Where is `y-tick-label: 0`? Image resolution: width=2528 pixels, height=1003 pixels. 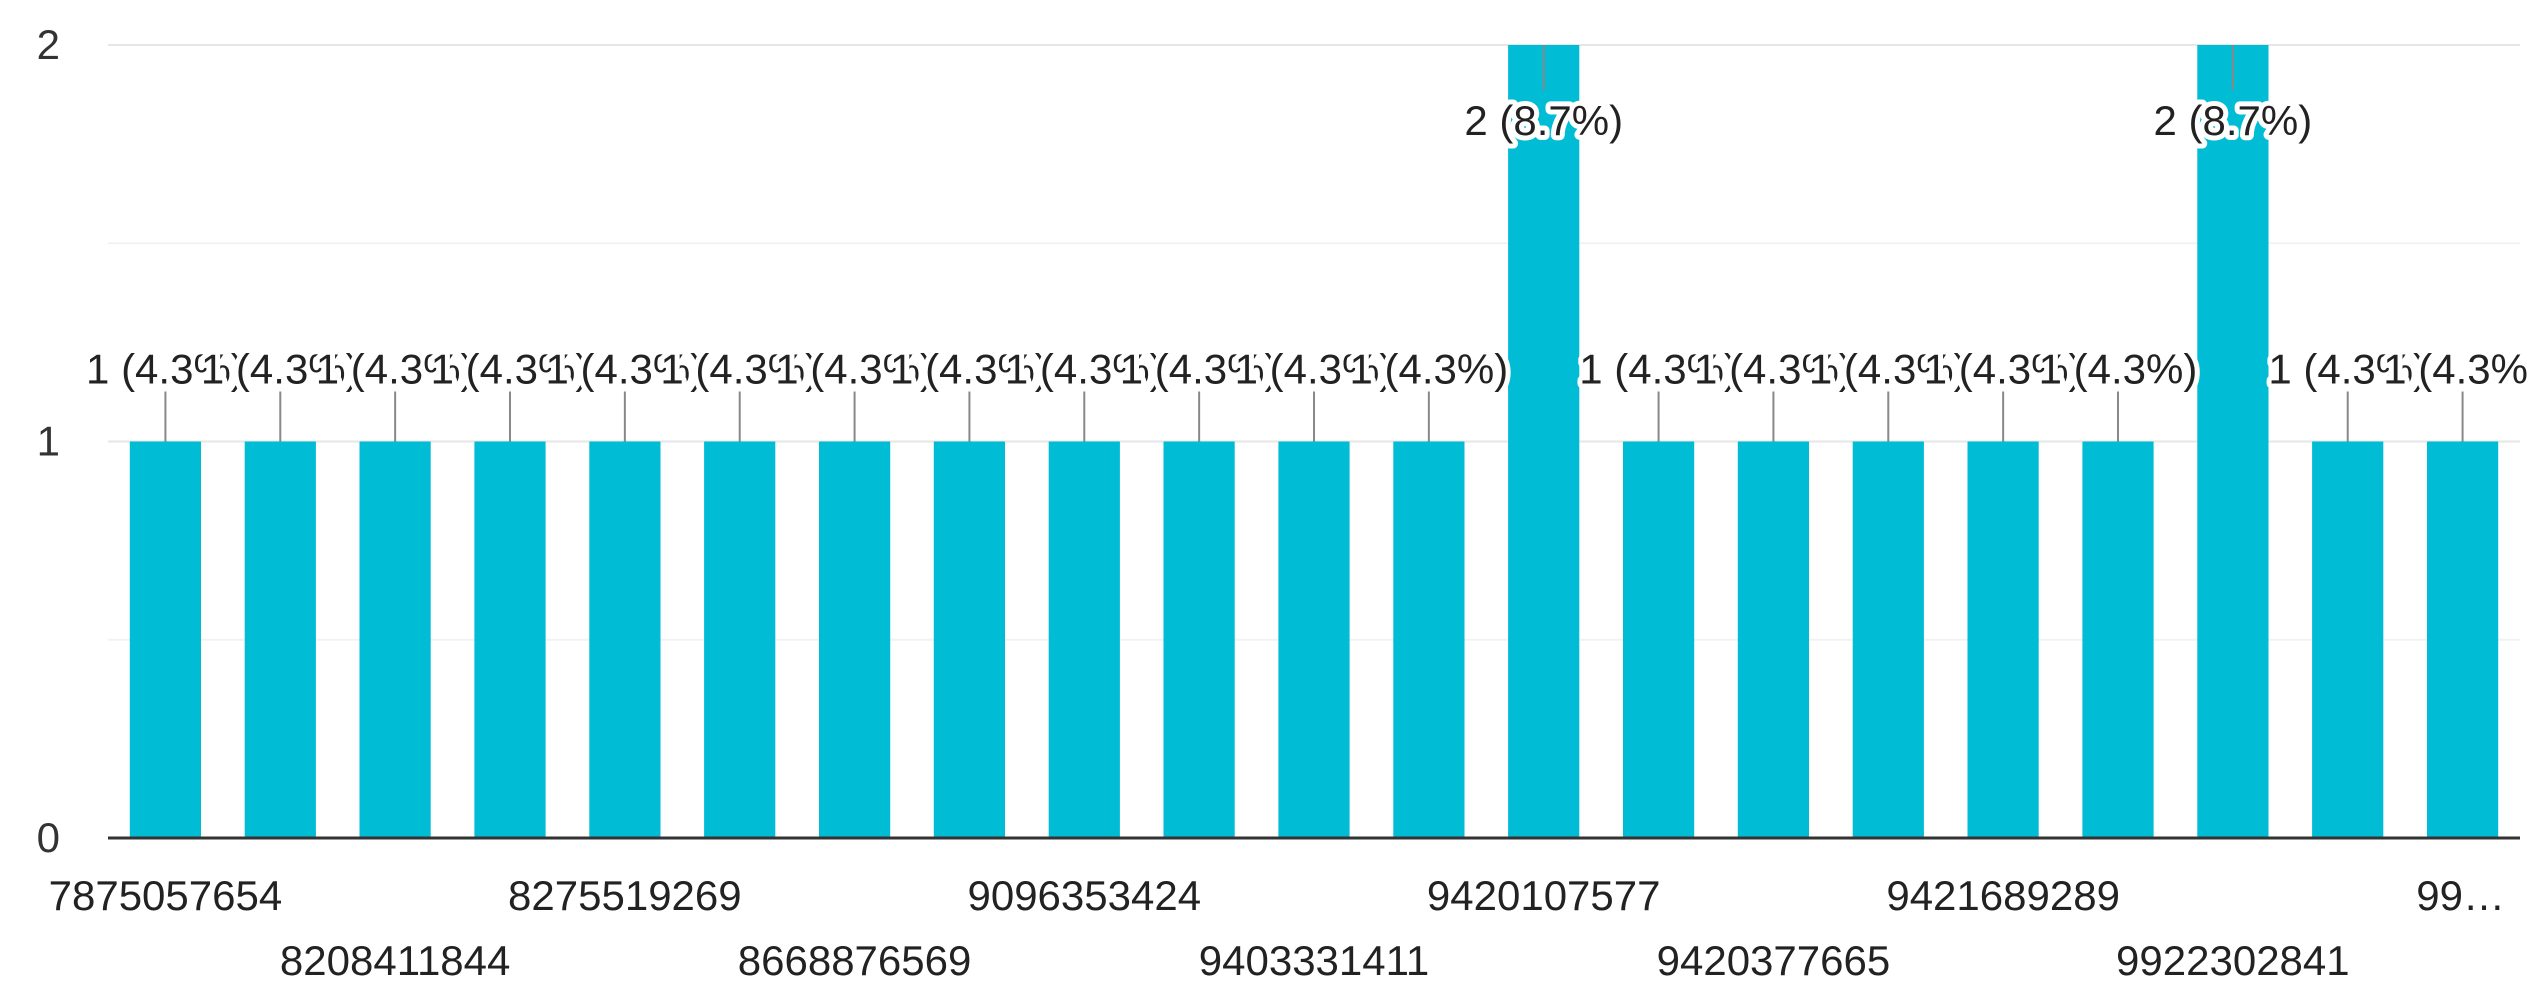 y-tick-label: 0 is located at coordinates (48, 837).